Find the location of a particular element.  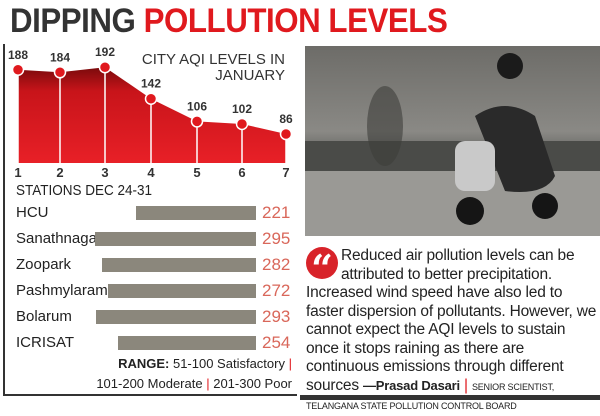

x-tick-label: 6 is located at coordinates (241, 172).